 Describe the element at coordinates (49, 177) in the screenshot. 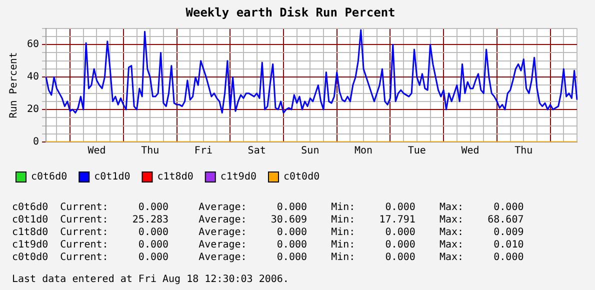

I see `legend-label: c0t6d0` at that location.